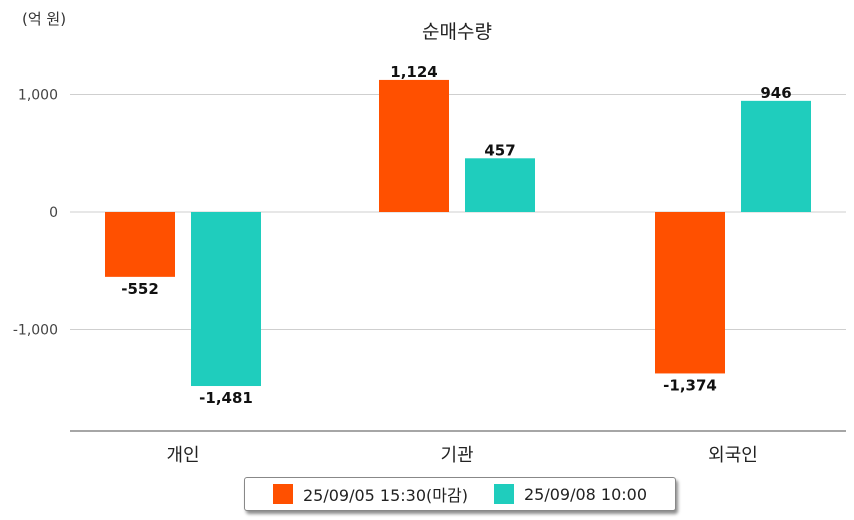  Describe the element at coordinates (226, 398) in the screenshot. I see `data-label: -1,481` at that location.